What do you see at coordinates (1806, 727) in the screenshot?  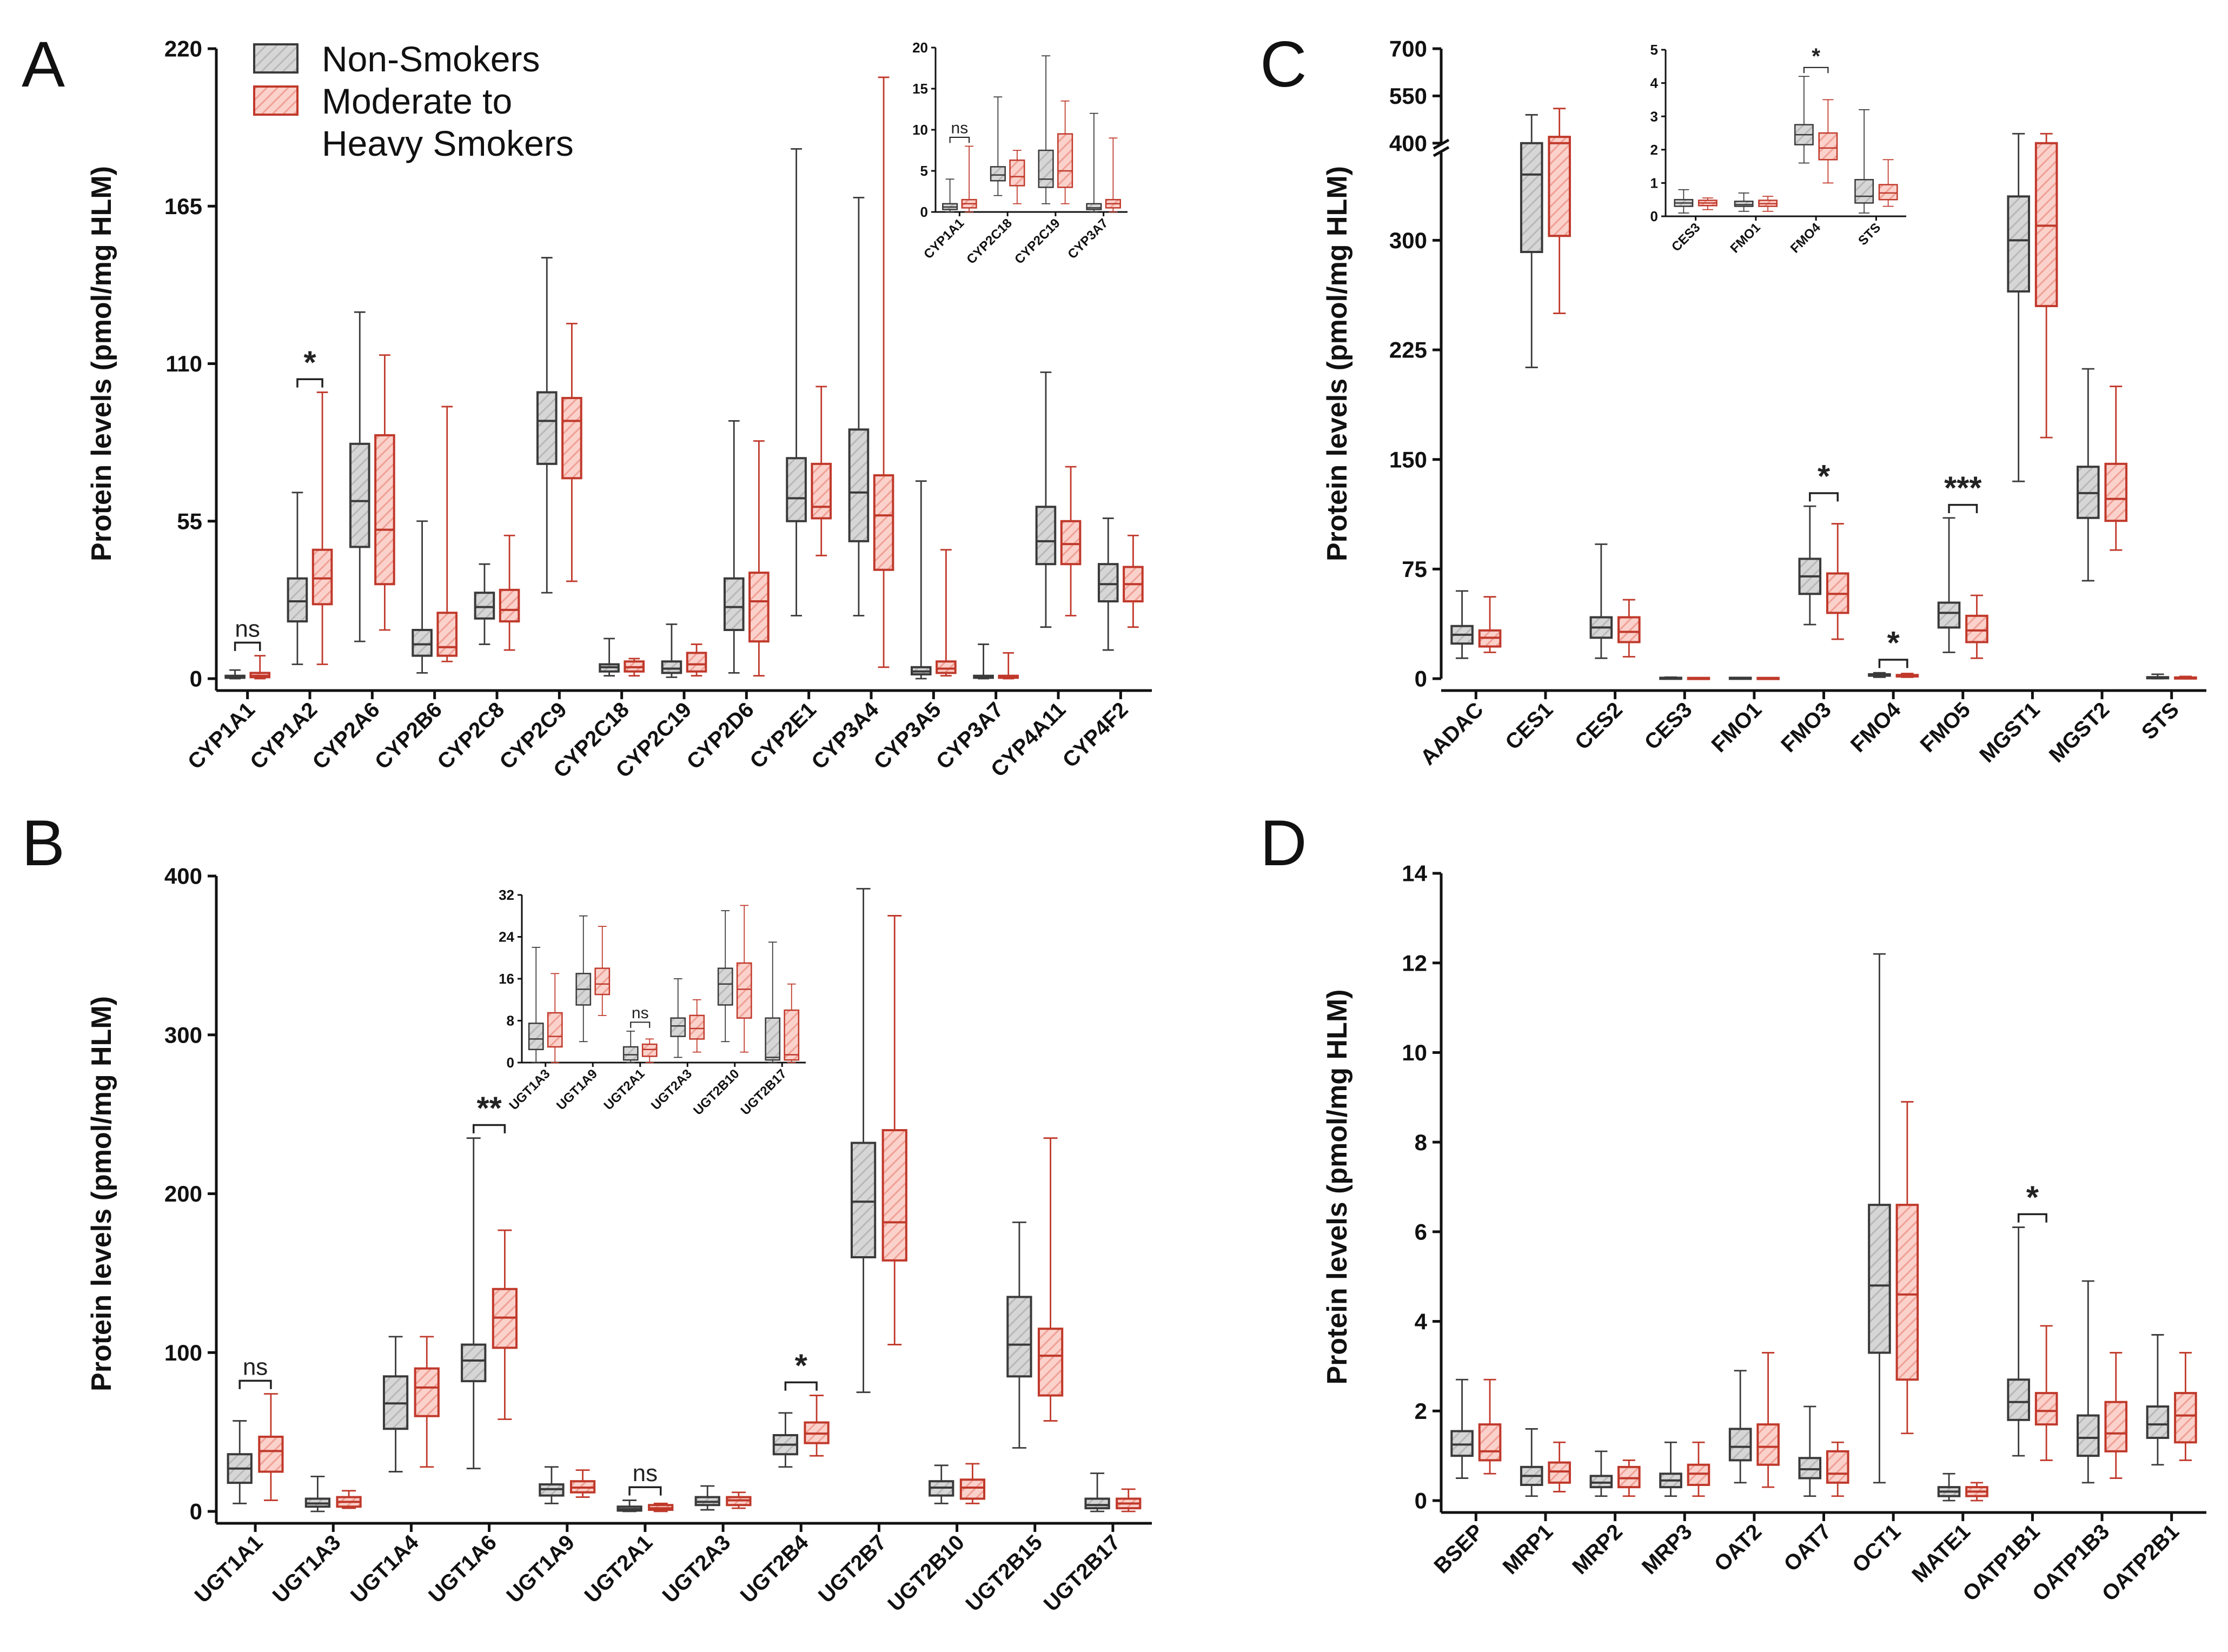 I see `panel-c-category-label: FMO3` at bounding box center [1806, 727].